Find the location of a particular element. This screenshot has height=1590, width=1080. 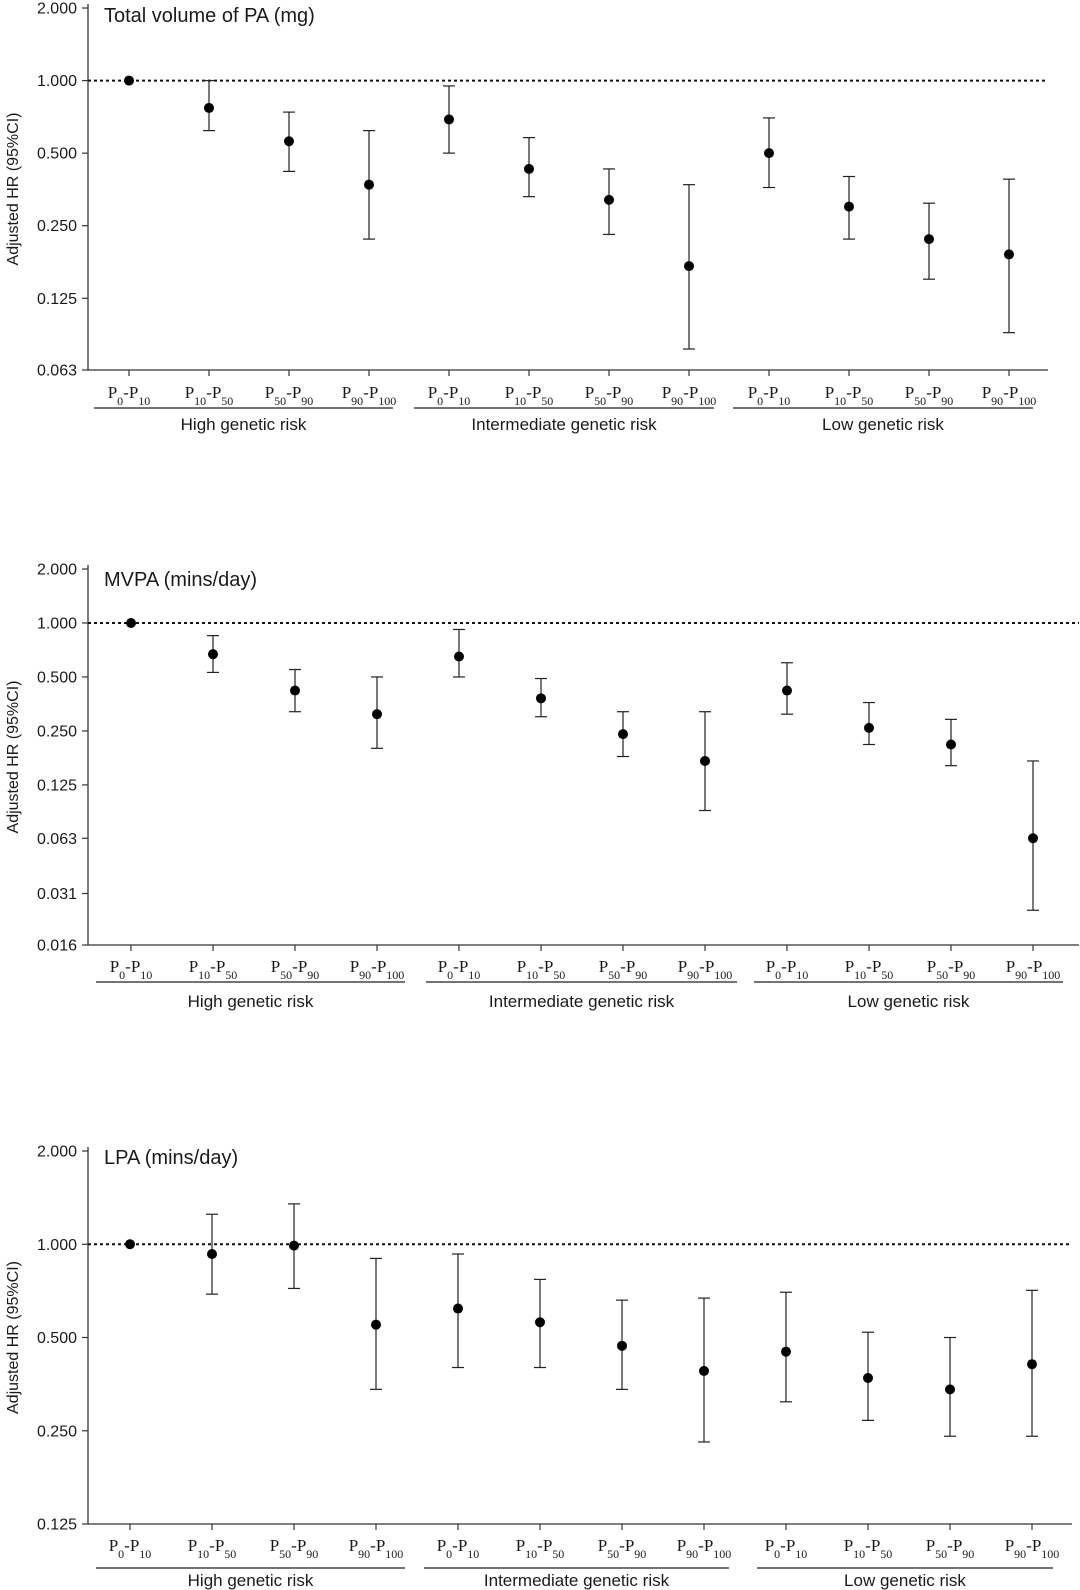

y-tick-label: 0.031 is located at coordinates (57, 894).